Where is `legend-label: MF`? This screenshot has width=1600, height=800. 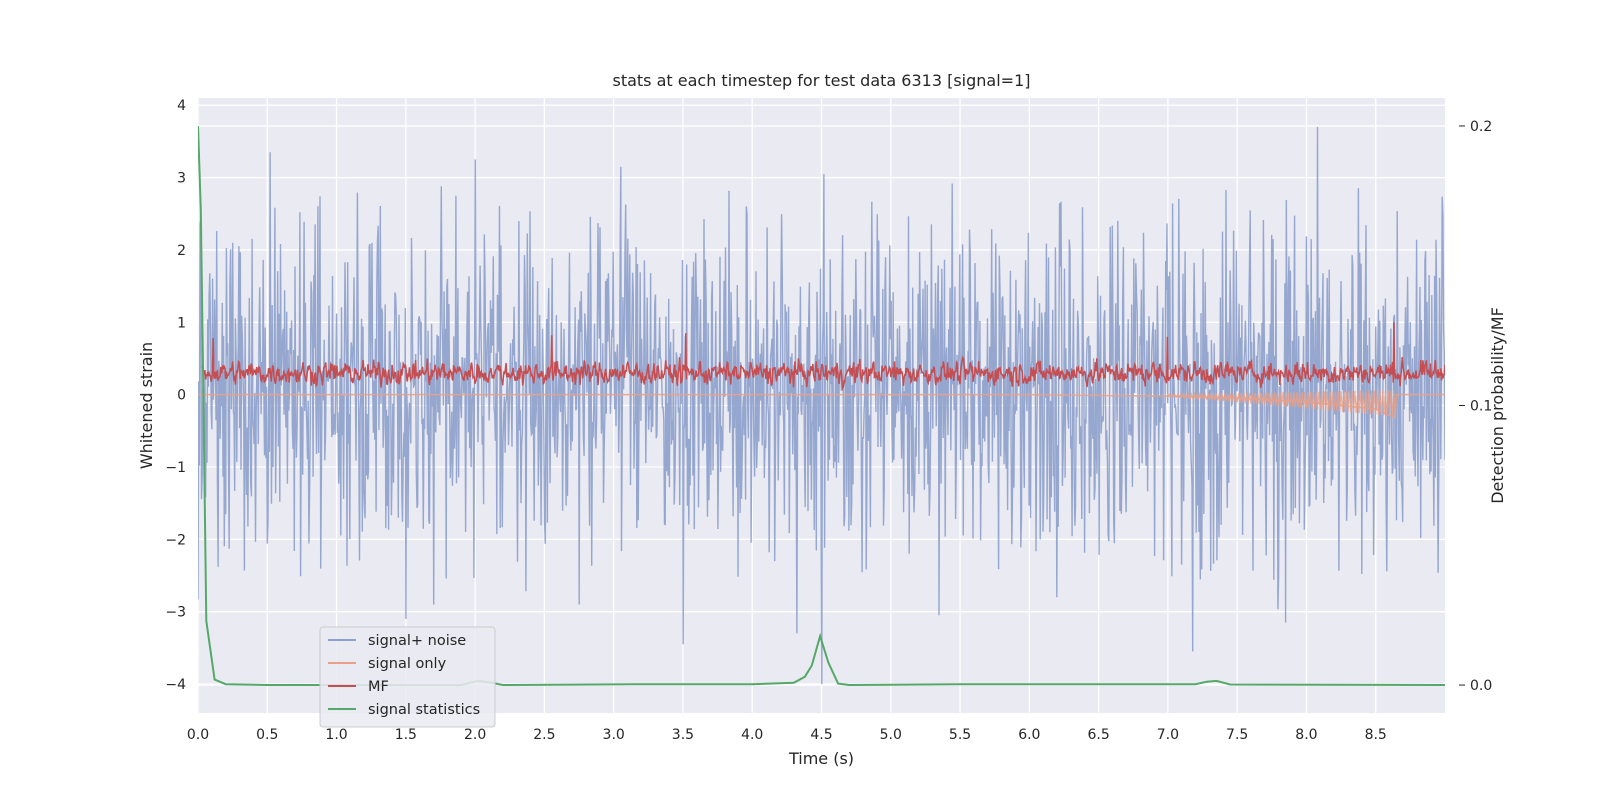
legend-label: MF is located at coordinates (378, 687).